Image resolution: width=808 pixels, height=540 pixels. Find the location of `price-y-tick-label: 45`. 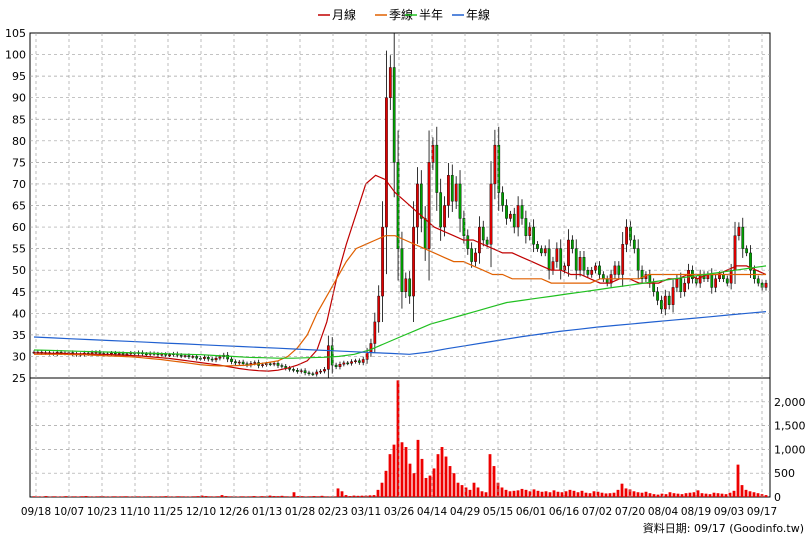

price-y-tick-label: 45 is located at coordinates (19, 292).